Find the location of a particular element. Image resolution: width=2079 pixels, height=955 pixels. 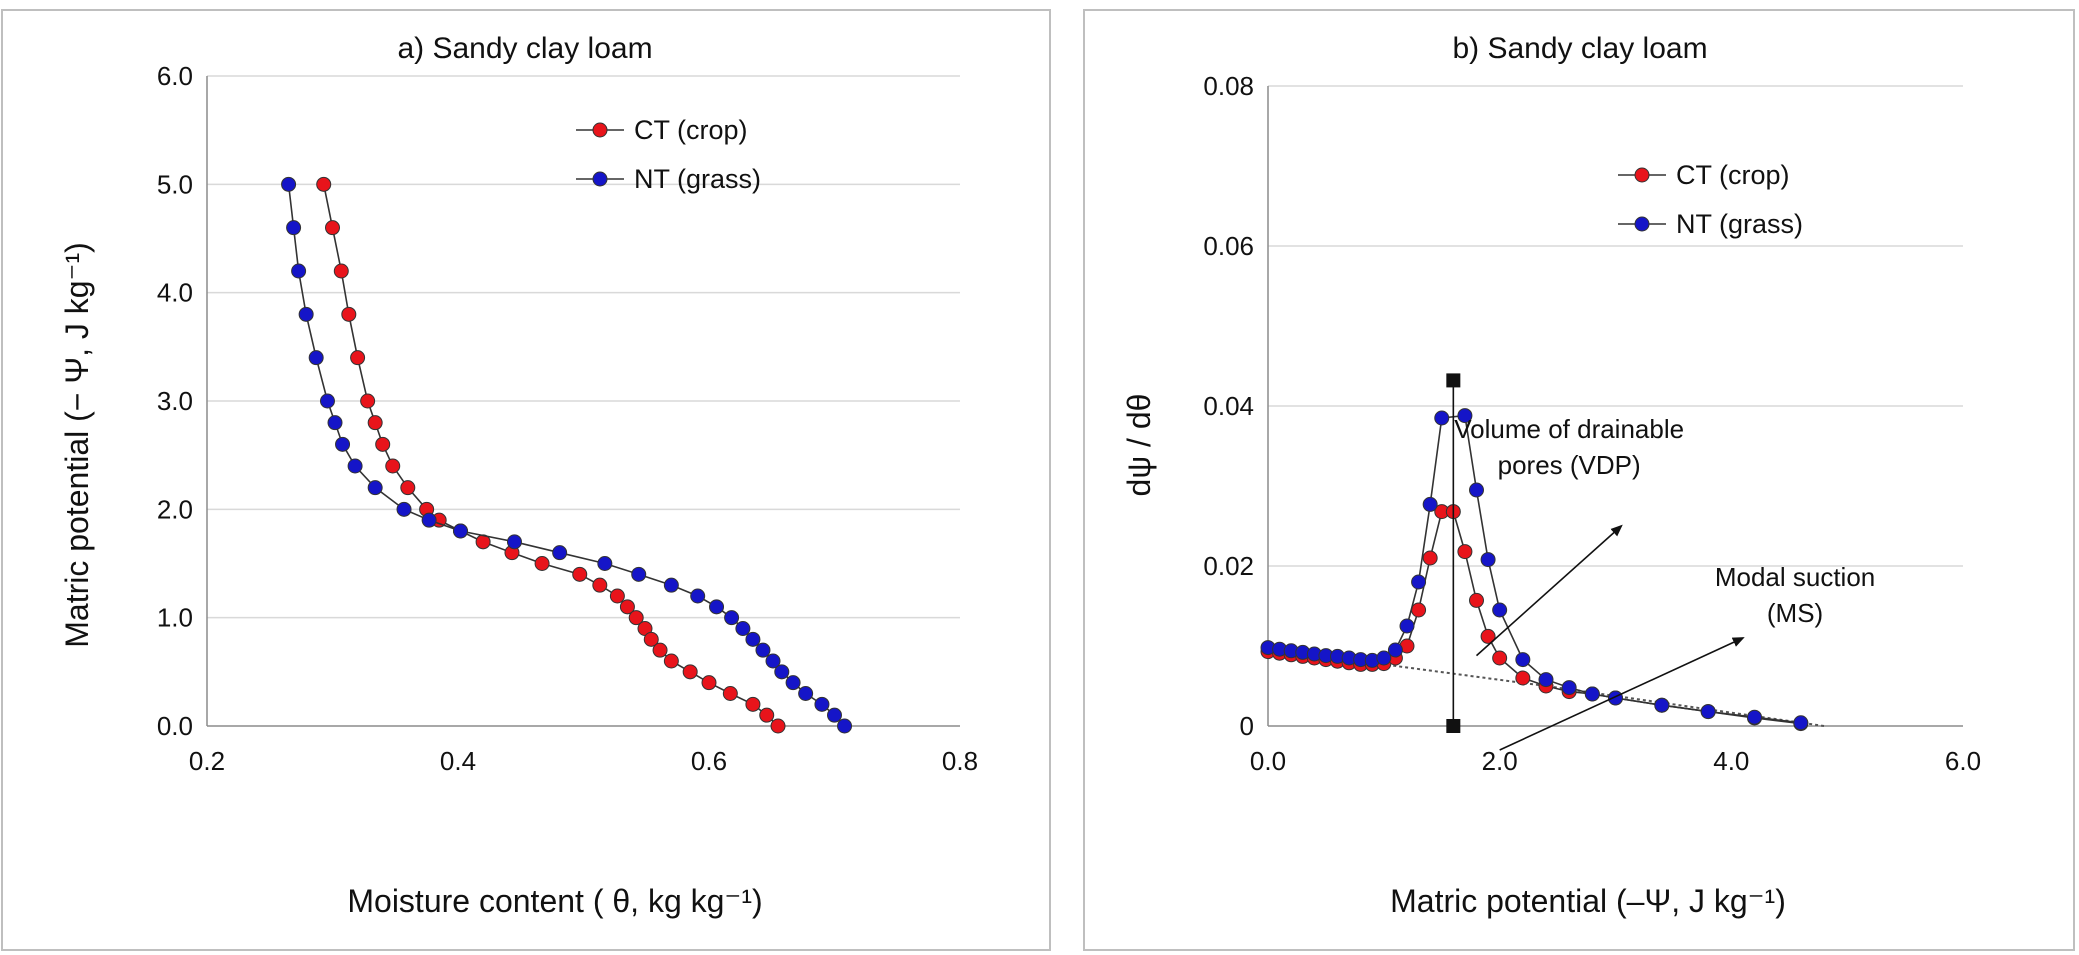

panel-b-baseline is located at coordinates (1546, 688).